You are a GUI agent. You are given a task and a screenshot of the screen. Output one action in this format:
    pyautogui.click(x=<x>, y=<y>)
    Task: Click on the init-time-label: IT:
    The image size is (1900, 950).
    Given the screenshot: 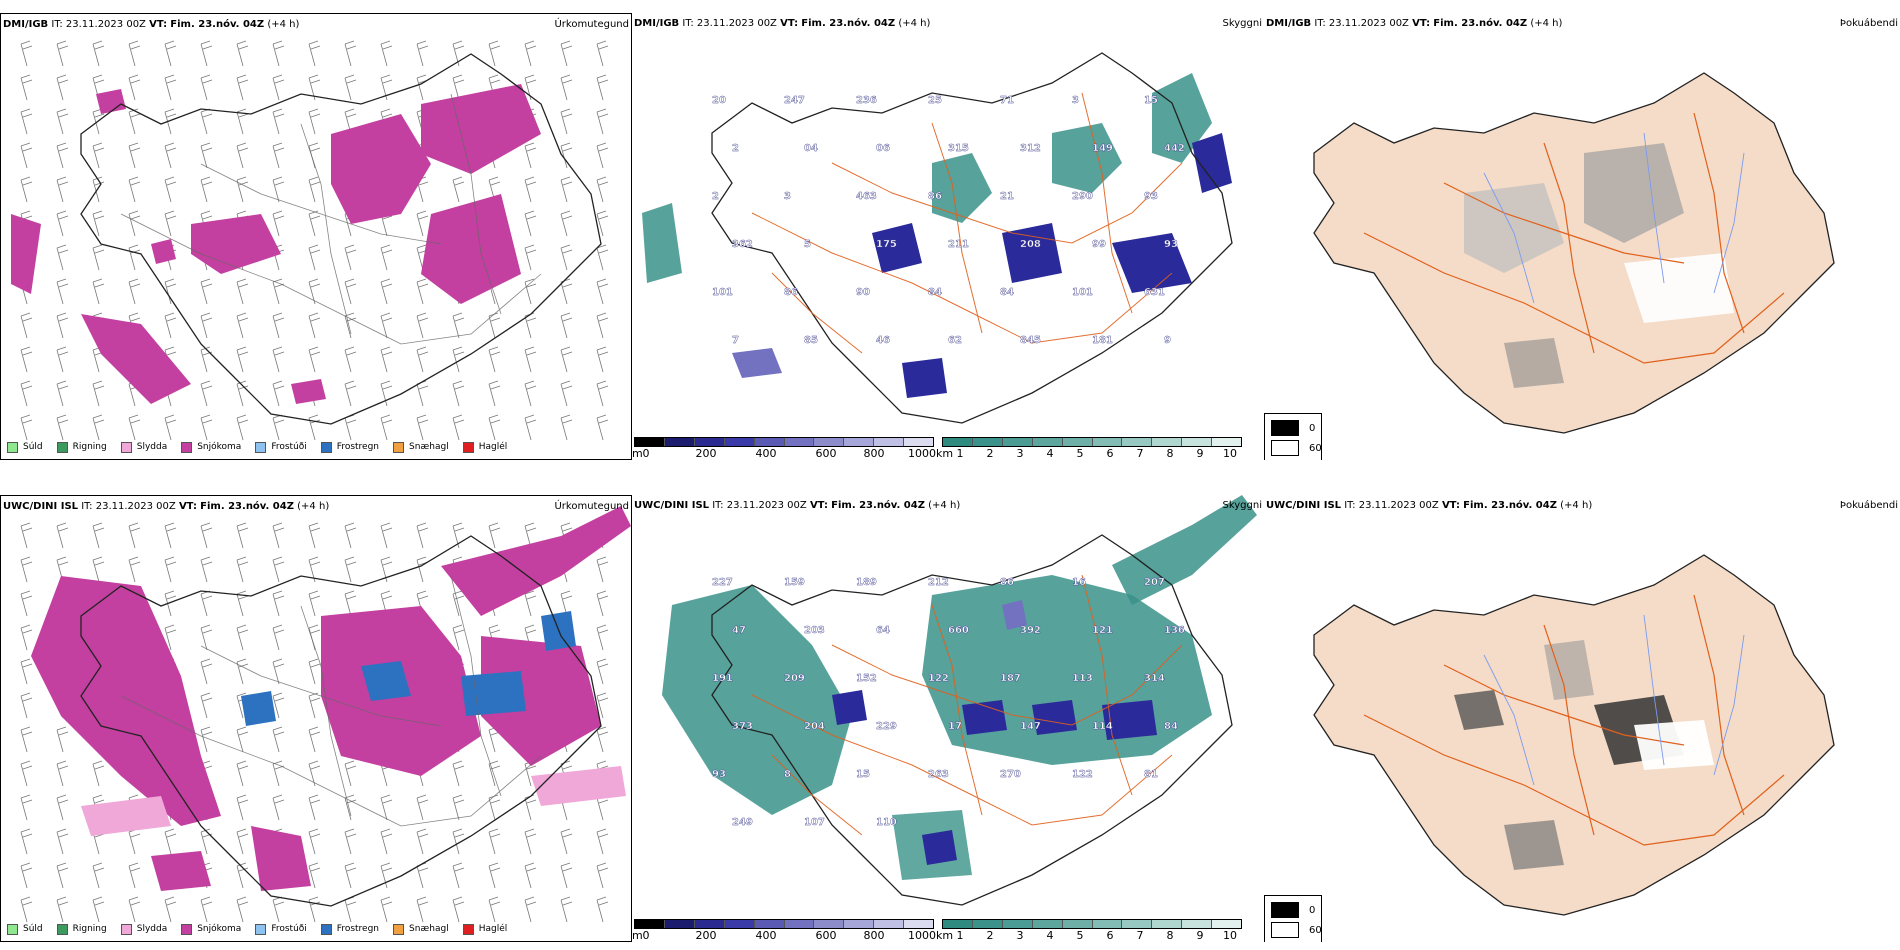 What is the action you would take?
    pyautogui.click(x=718, y=505)
    